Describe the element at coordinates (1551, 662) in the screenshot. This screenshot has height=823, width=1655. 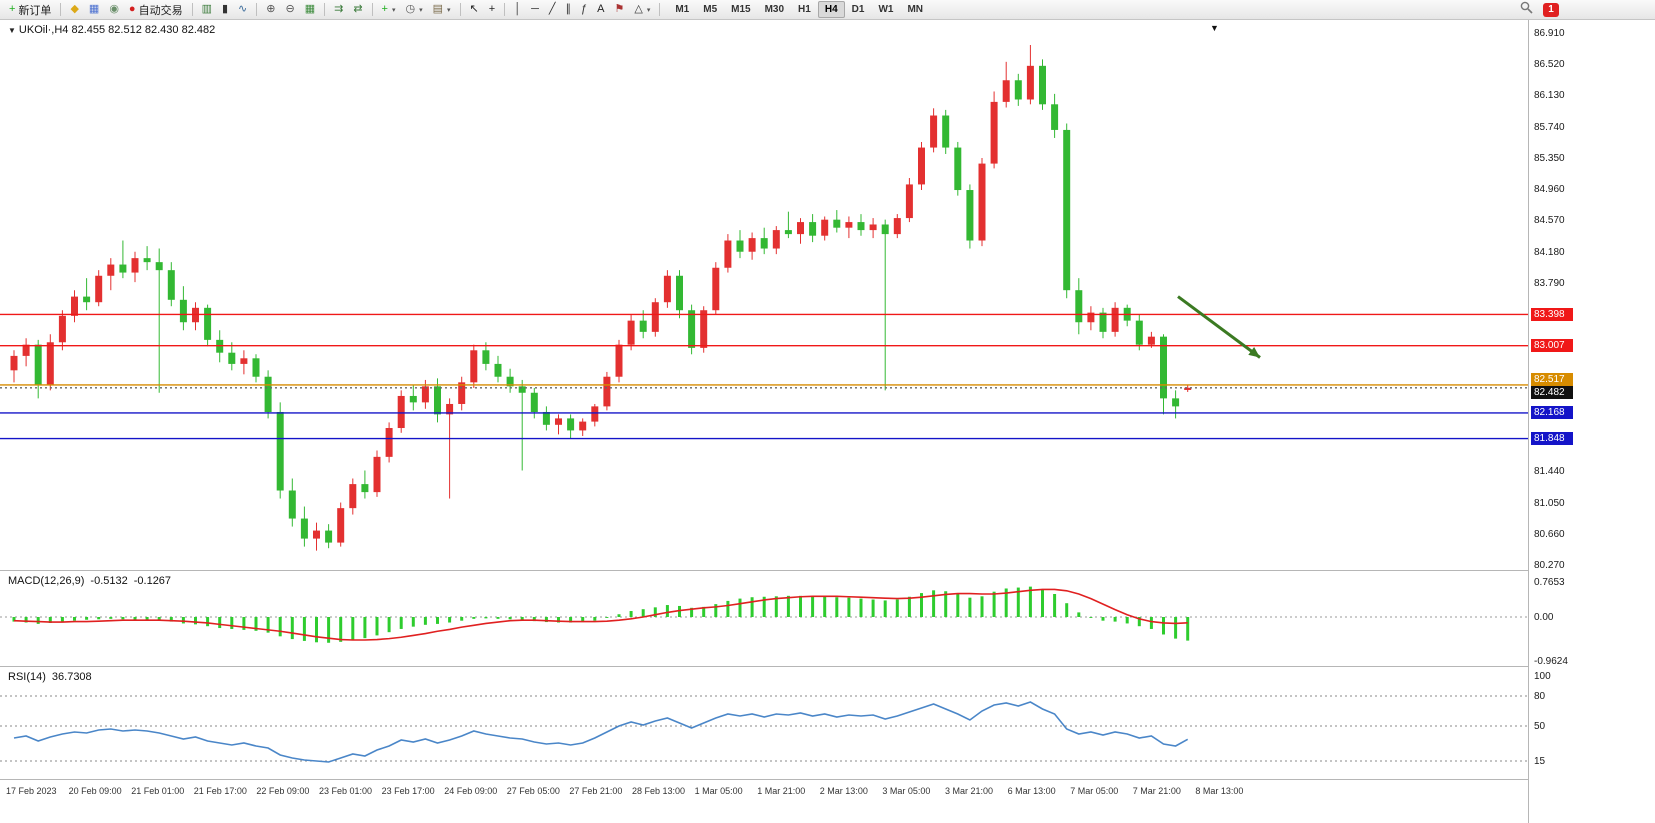
I see `macd-tick: -0.9624` at that location.